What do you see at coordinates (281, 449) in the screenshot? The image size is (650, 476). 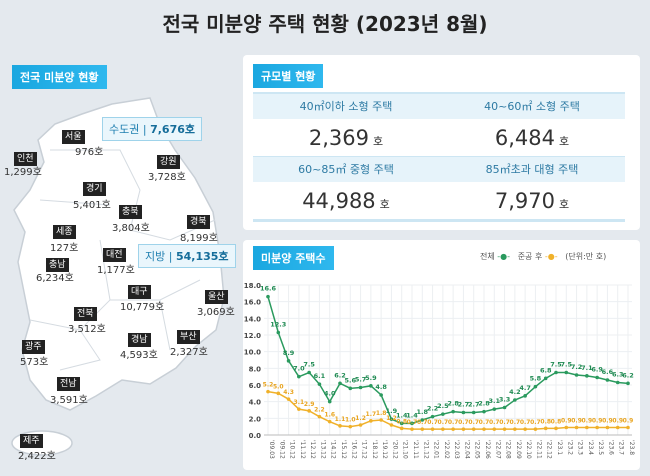 I see `x-tick-label: '09.12` at bounding box center [281, 449].